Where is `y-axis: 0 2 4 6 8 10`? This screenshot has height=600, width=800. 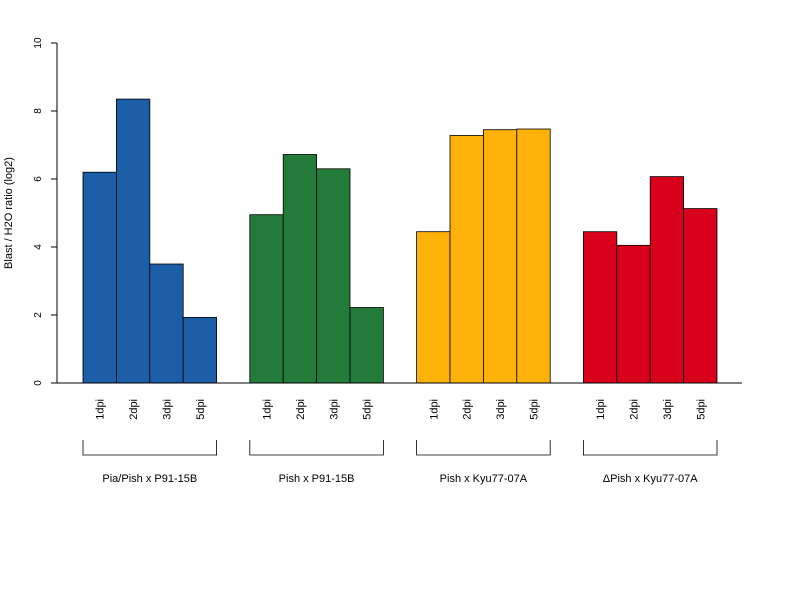
y-axis: 0 2 4 6 8 10 is located at coordinates (45, 211).